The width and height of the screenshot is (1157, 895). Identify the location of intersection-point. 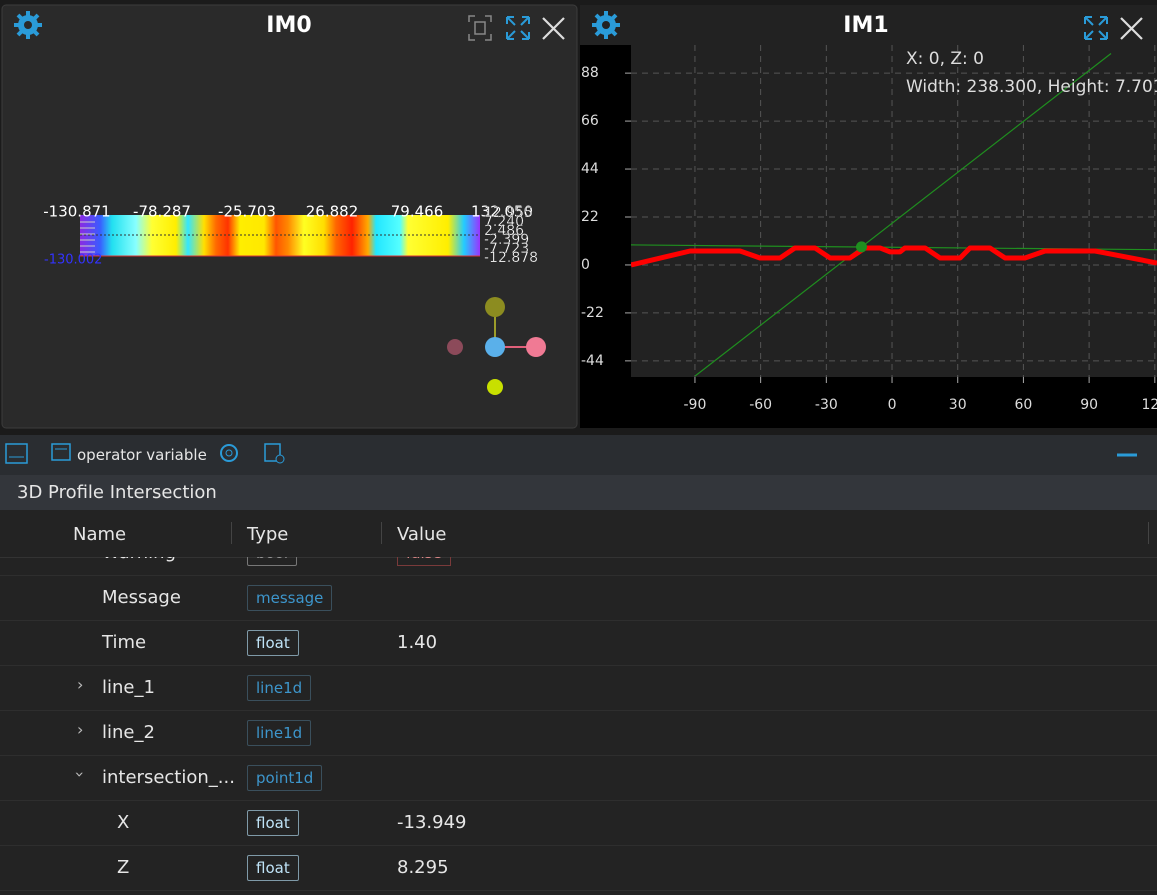
(861, 246).